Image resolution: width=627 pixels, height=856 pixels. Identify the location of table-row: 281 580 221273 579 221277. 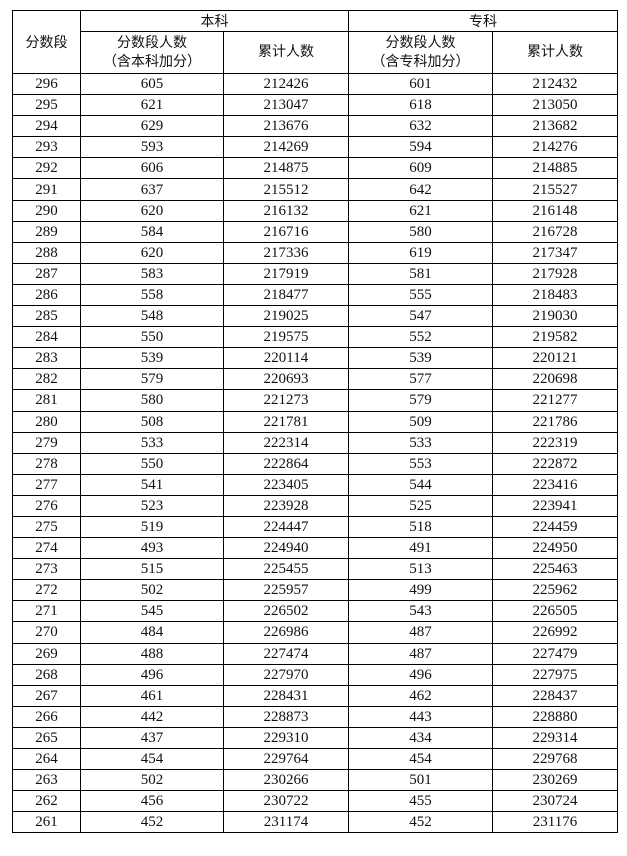
(315, 400).